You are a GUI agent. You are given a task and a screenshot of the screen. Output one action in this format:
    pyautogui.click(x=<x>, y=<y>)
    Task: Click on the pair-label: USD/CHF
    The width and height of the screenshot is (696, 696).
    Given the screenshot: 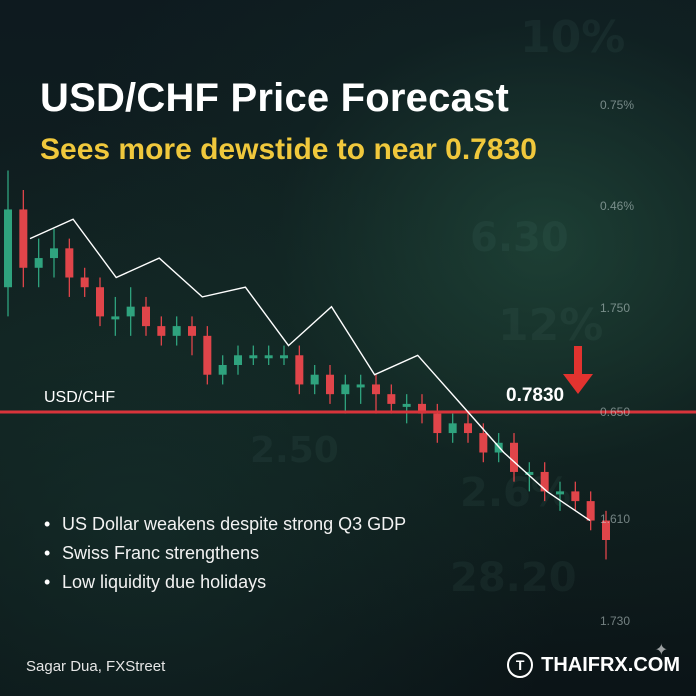 What is the action you would take?
    pyautogui.click(x=80, y=397)
    